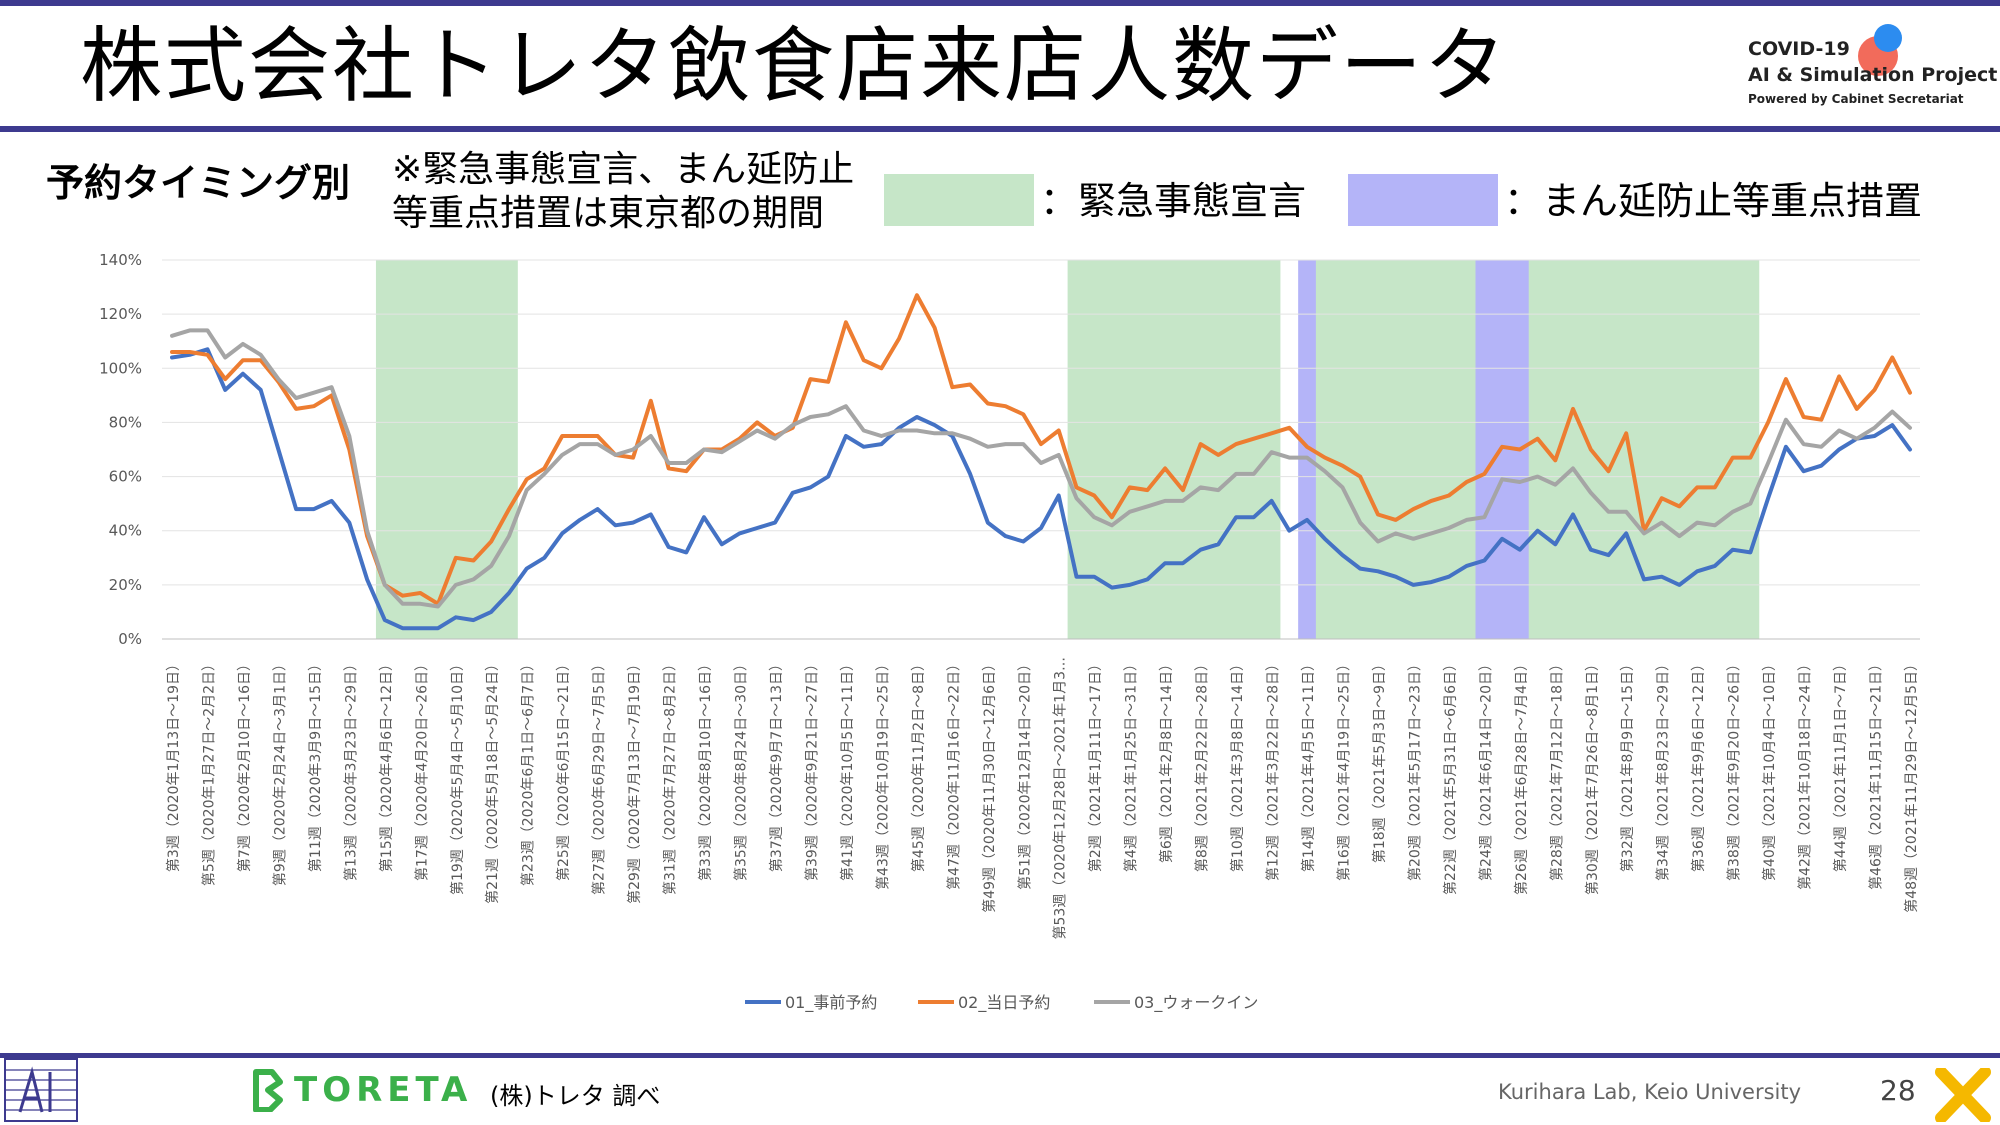  I want to click on y-tick-label: 80%, so click(125, 422).